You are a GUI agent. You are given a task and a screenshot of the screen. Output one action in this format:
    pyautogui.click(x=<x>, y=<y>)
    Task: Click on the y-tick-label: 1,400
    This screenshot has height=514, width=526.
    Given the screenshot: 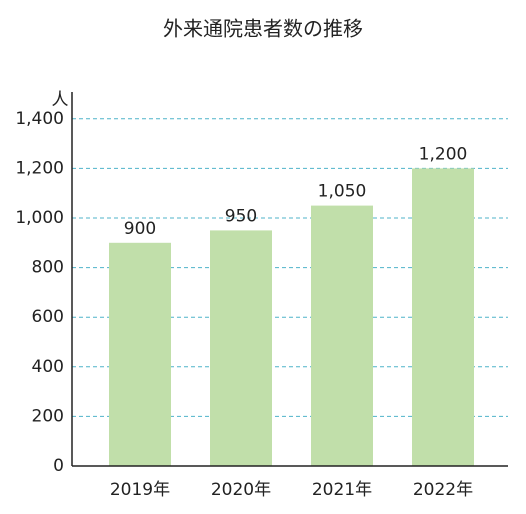 What is the action you would take?
    pyautogui.click(x=39, y=119)
    